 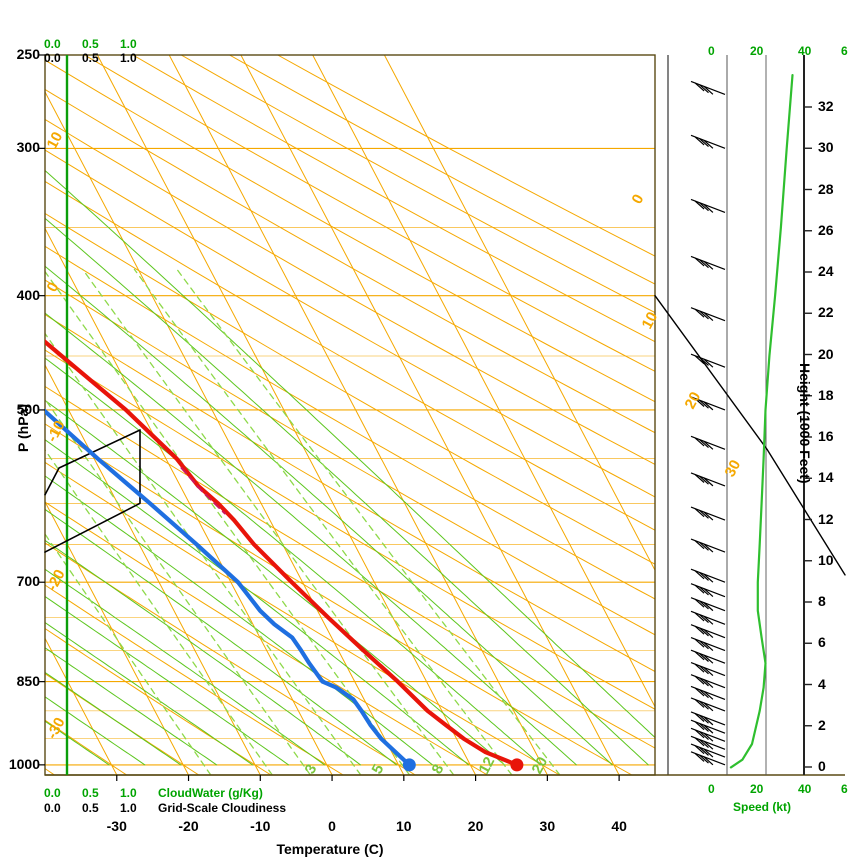 I want to click on height-profile-line, so click(x=761, y=421).